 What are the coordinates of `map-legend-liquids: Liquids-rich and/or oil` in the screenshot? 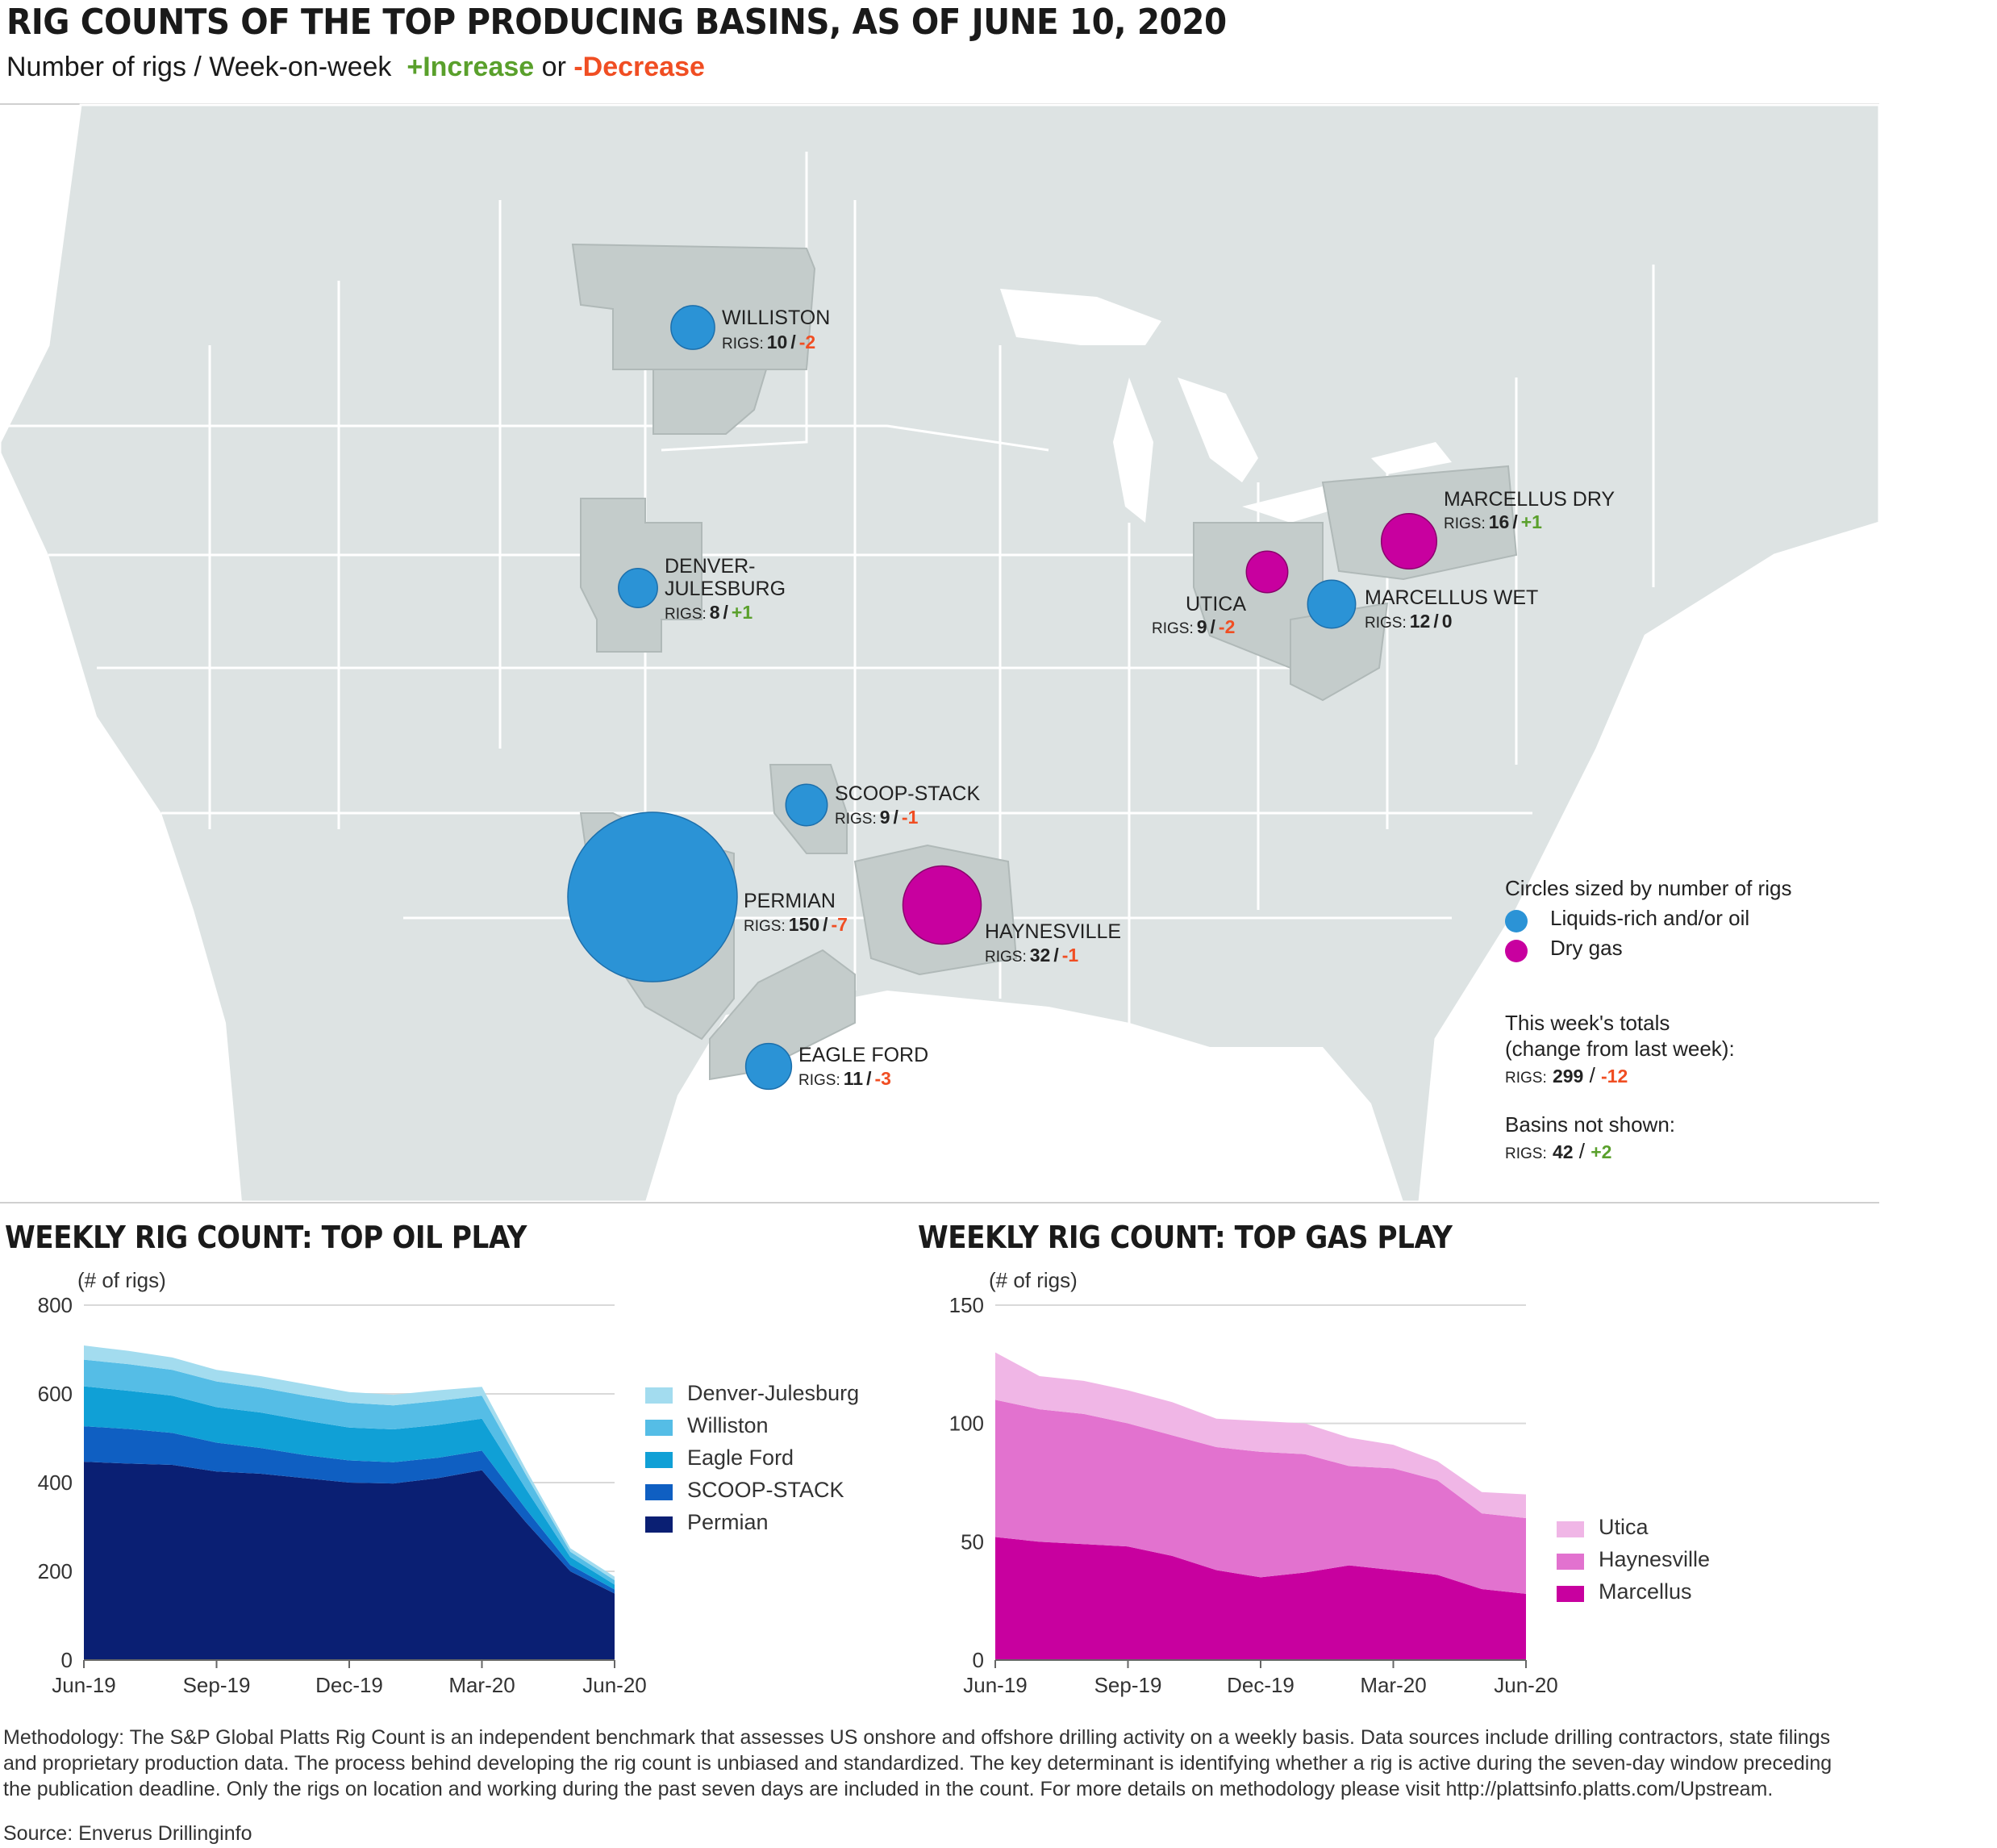 It's located at (1650, 918).